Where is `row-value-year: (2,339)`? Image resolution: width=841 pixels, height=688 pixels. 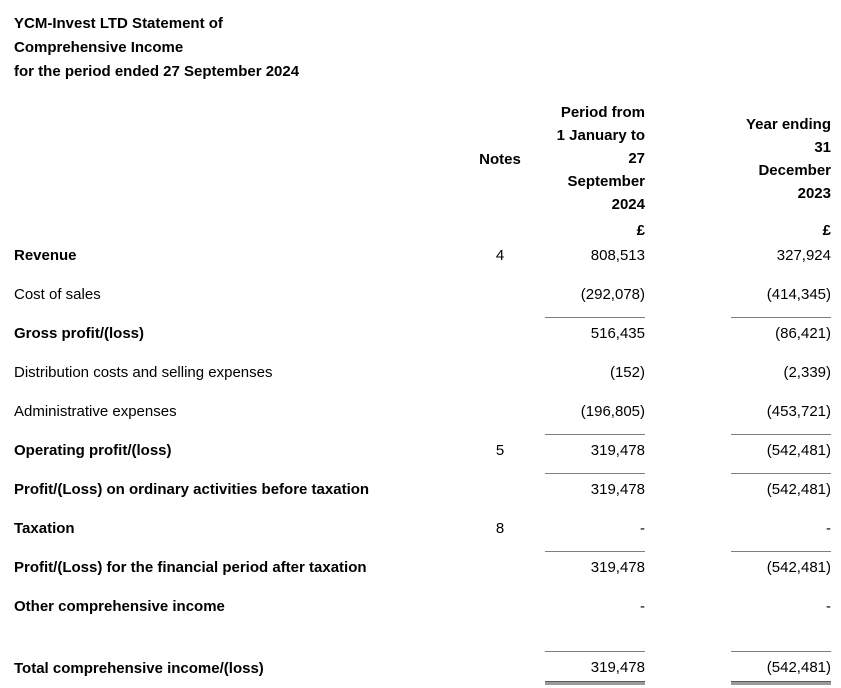 row-value-year: (2,339) is located at coordinates (807, 372).